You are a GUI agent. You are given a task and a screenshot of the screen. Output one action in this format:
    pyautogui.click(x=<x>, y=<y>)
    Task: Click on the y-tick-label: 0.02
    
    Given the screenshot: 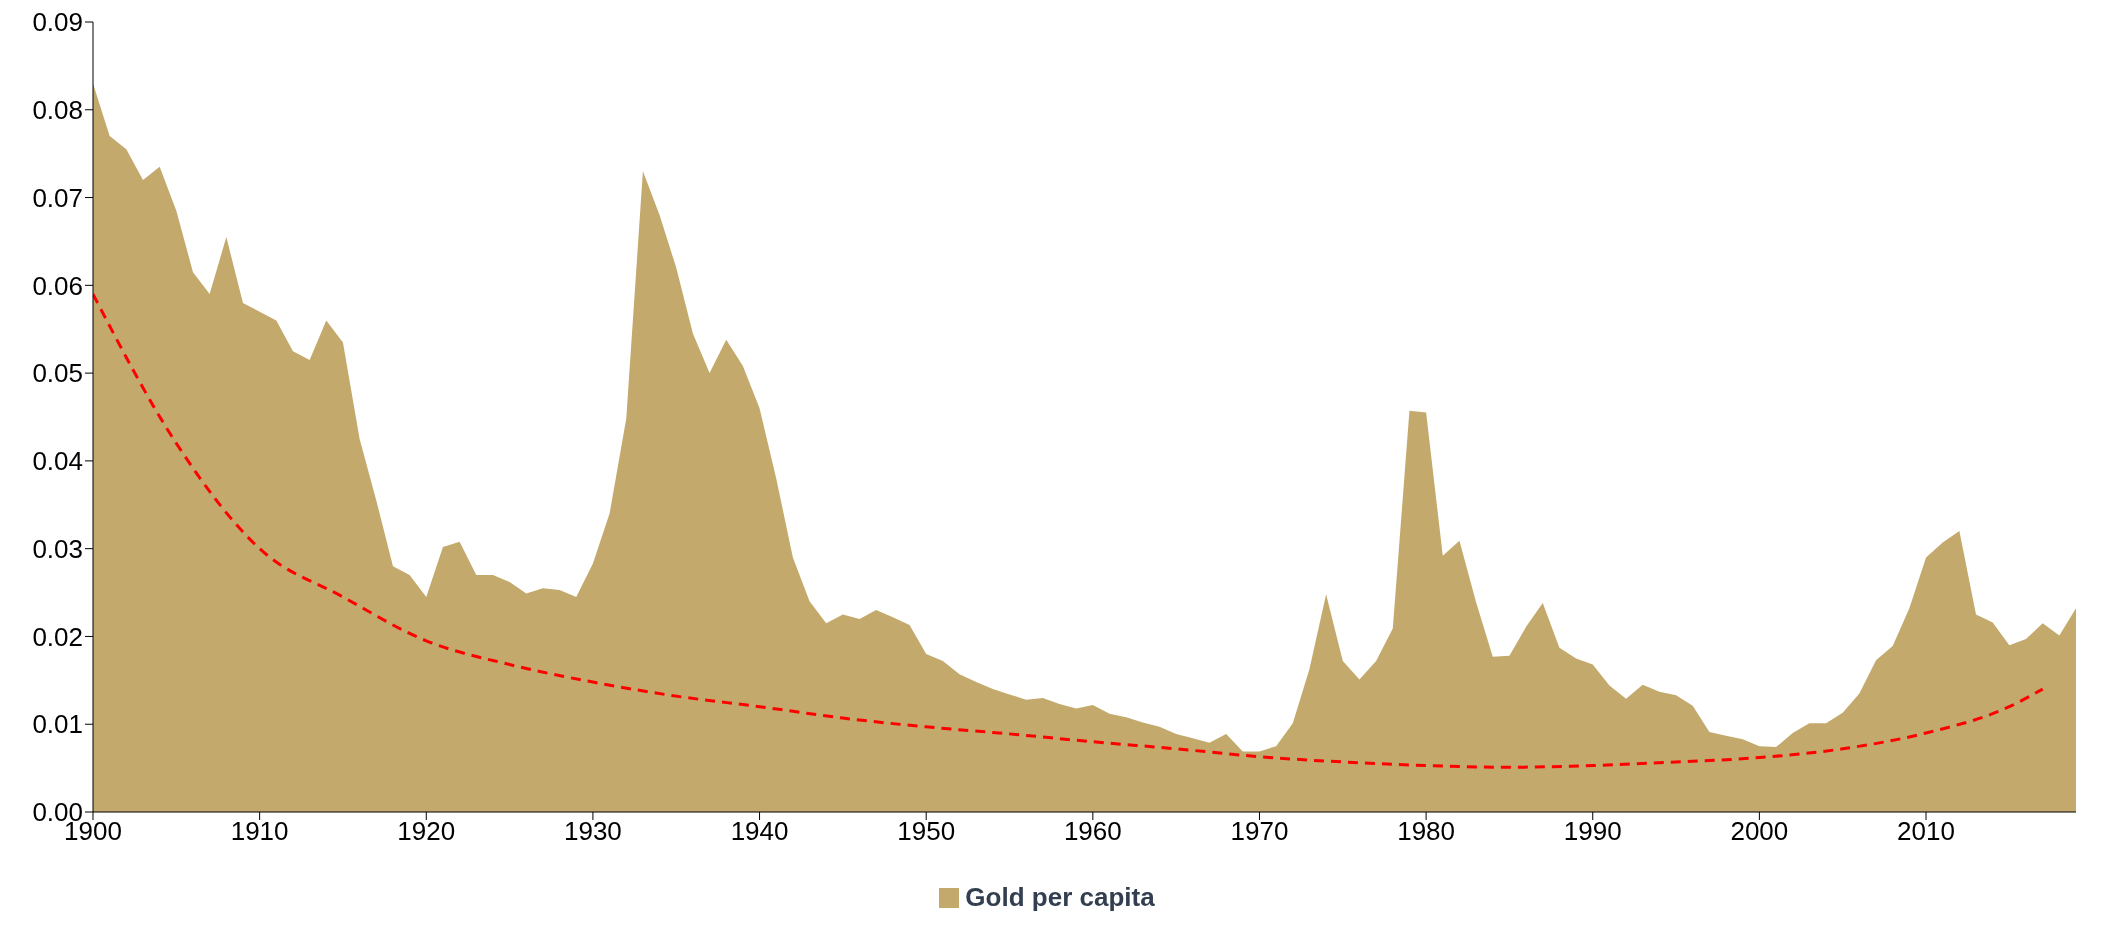 What is the action you would take?
    pyautogui.click(x=57, y=636)
    